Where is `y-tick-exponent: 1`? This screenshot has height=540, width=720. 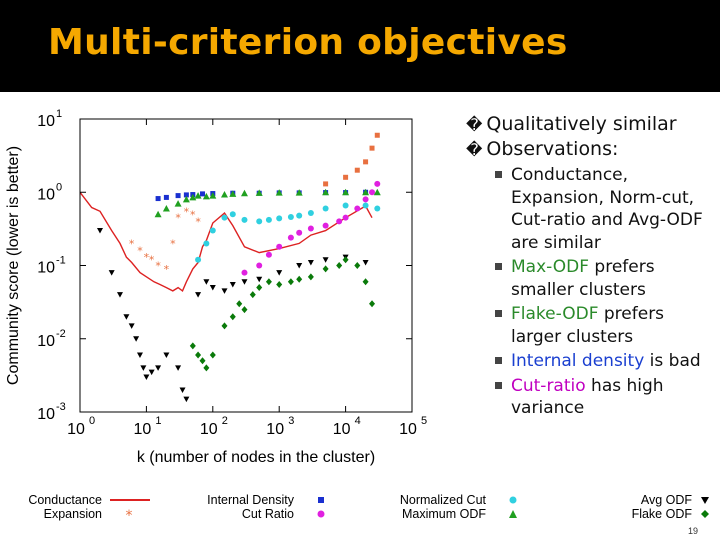 y-tick-exponent: 1 is located at coordinates (59, 114).